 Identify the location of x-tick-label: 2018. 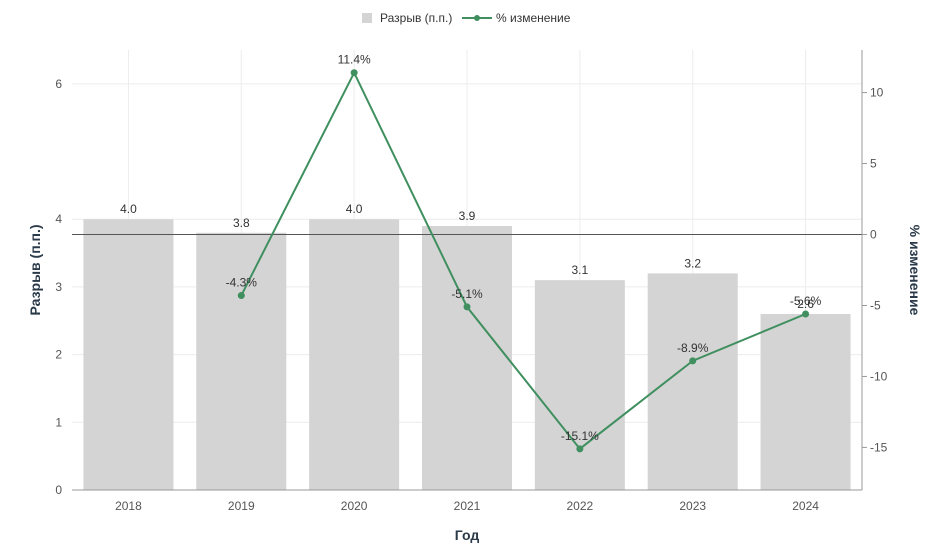
(128, 506).